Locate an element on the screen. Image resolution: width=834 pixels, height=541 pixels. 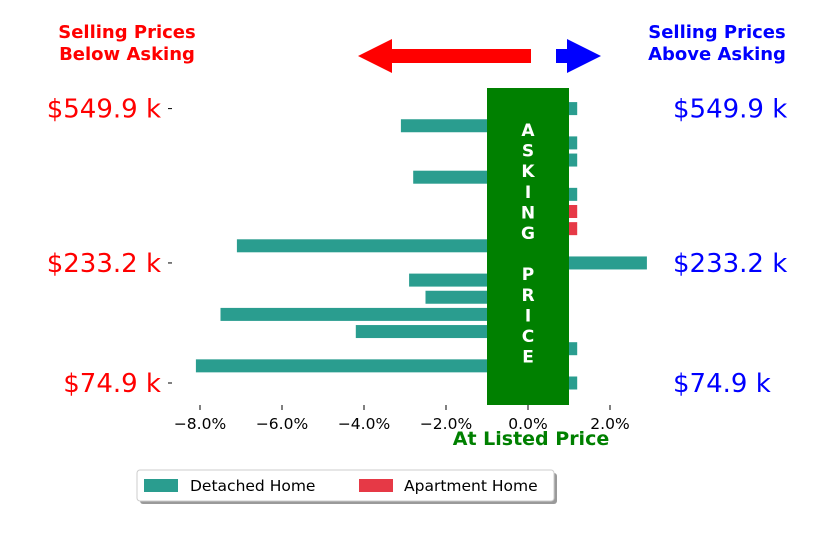
legend-swatch-detached is located at coordinates (161, 485).